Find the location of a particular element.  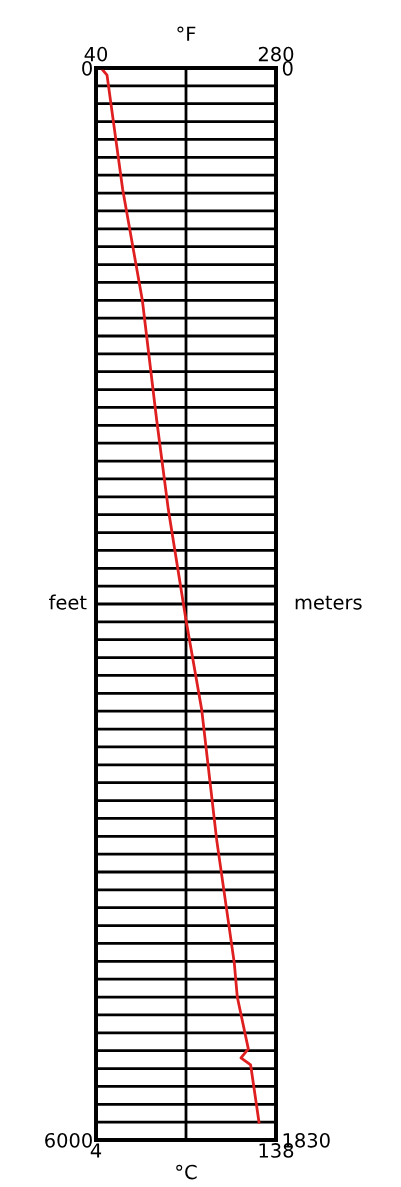

y-tick-label: 6000 is located at coordinates (68, 1140).